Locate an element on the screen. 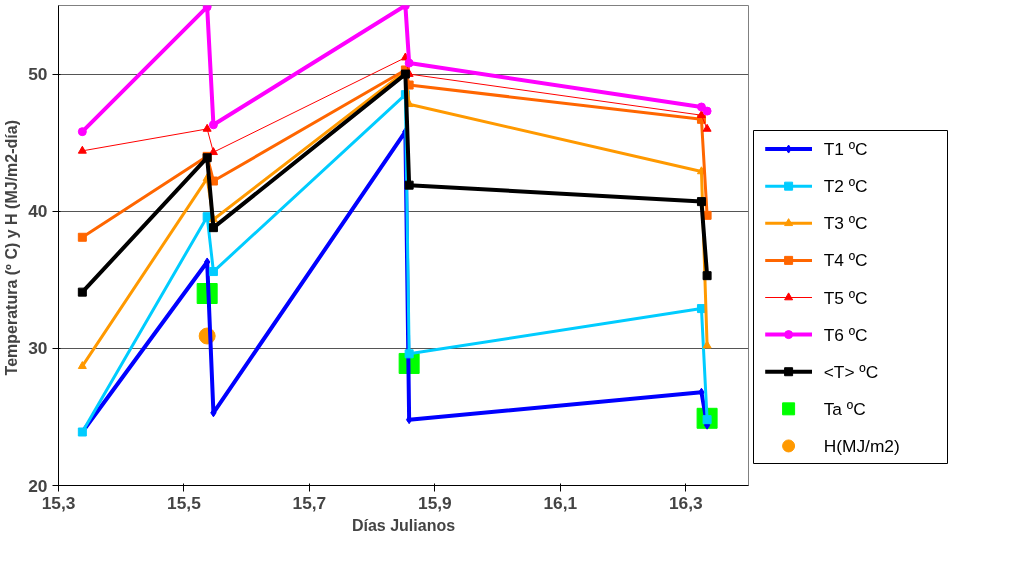 The height and width of the screenshot is (579, 1035). legend-label: T4 ºC is located at coordinates (845, 260).